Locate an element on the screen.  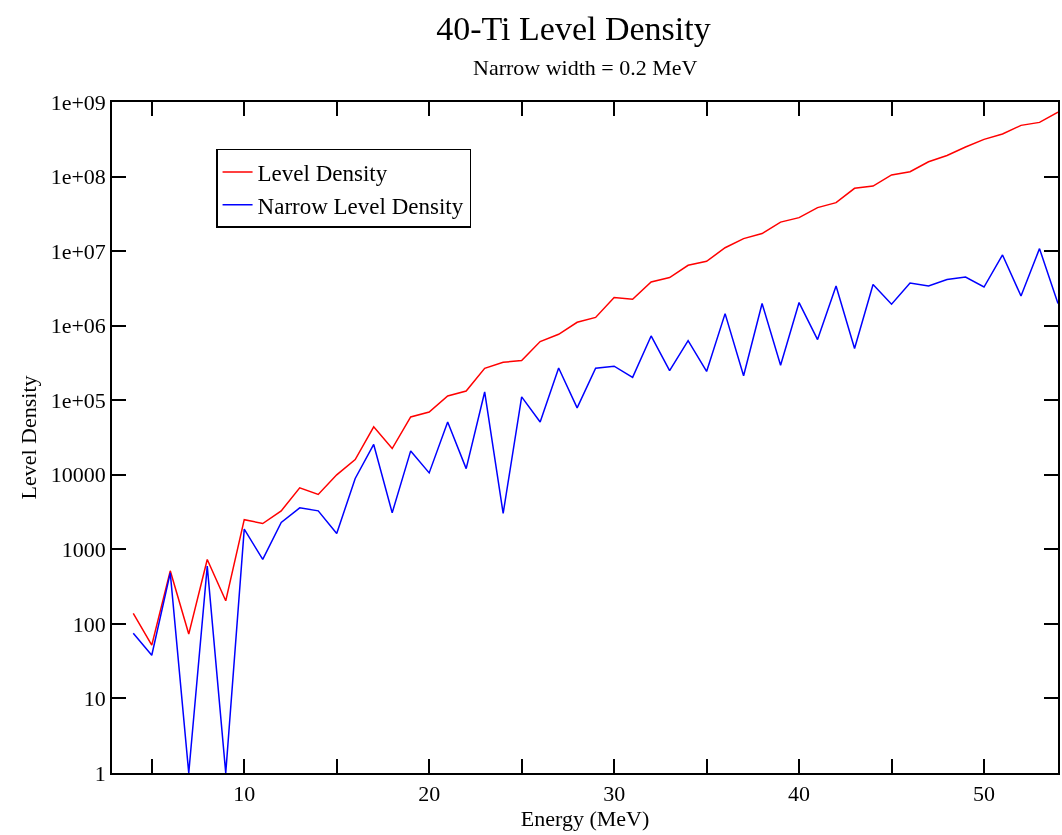
legend-label: Narrow Level Density is located at coordinates (360, 206).